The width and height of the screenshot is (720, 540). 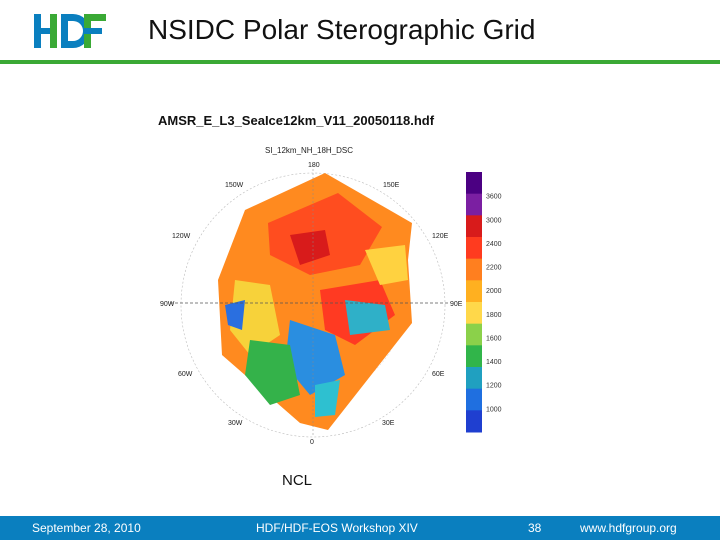 What do you see at coordinates (535, 528) in the screenshot?
I see `footer-page-number: 38` at bounding box center [535, 528].